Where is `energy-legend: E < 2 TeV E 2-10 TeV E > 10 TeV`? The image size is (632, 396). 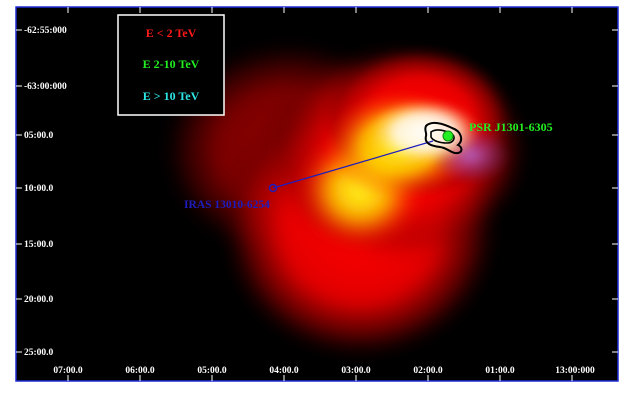
energy-legend: E < 2 TeV E 2-10 TeV E > 10 TeV is located at coordinates (171, 65).